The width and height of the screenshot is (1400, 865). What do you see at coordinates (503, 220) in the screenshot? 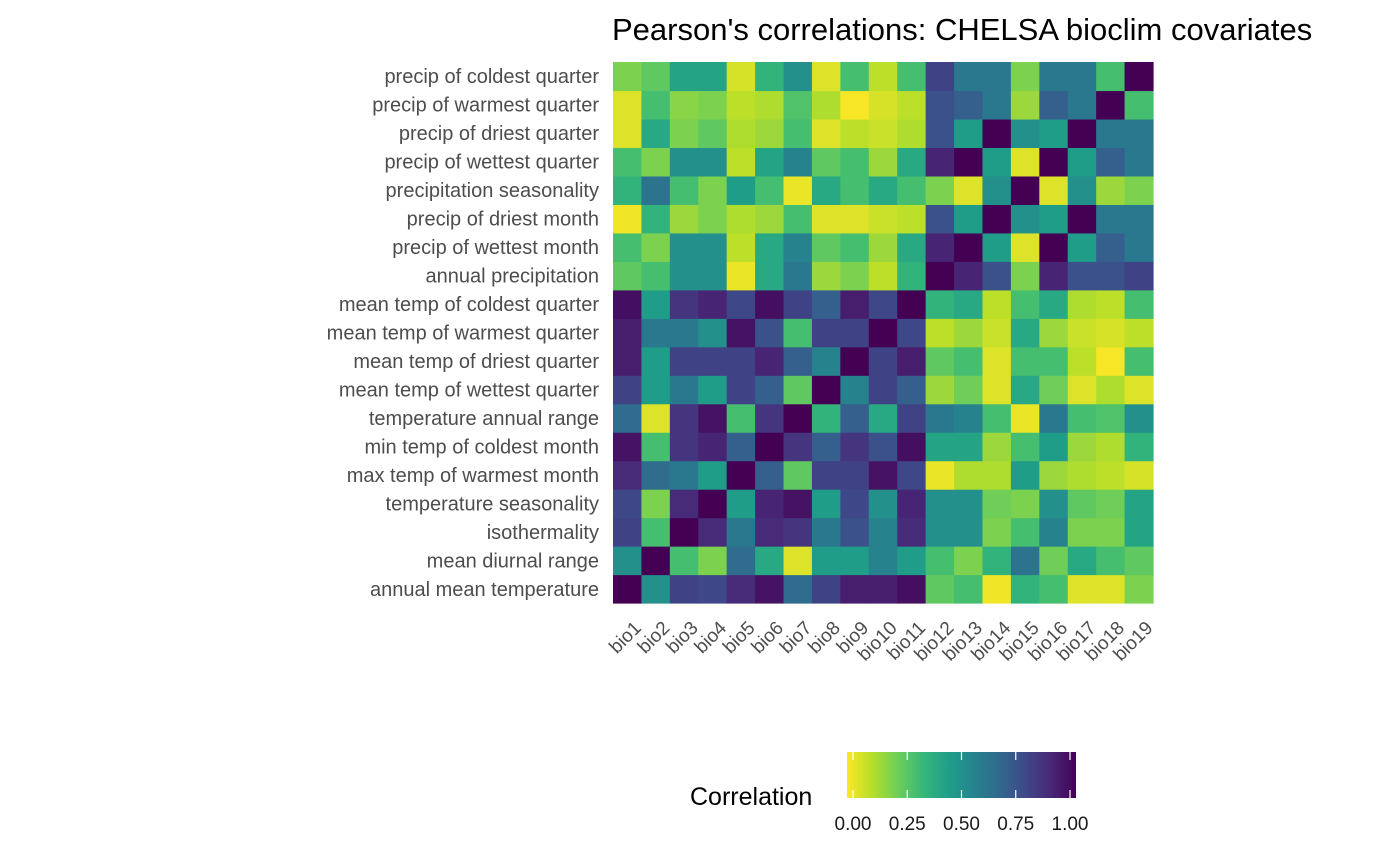
I see `y-tick-label: precip of driest month` at bounding box center [503, 220].